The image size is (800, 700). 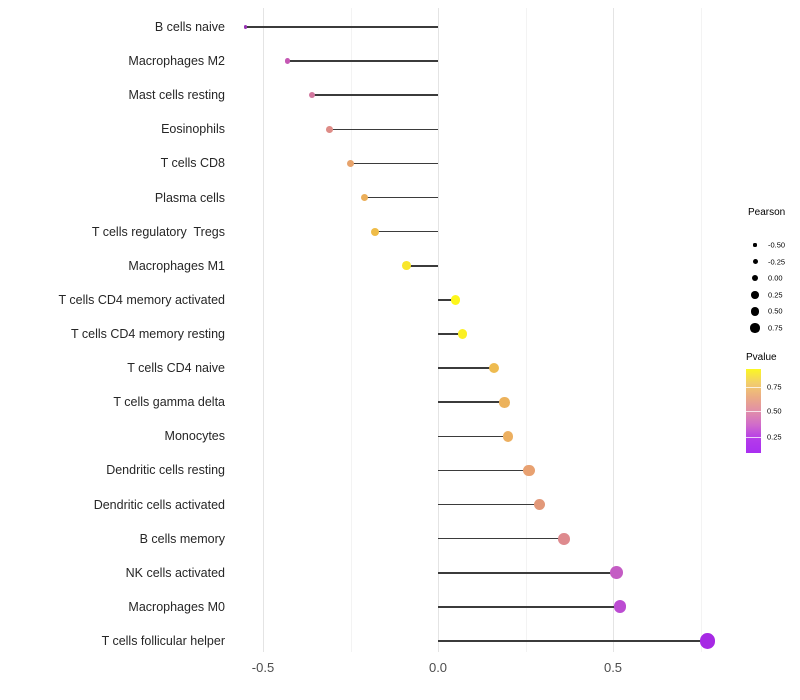 What do you see at coordinates (777, 245) in the screenshot?
I see `pearson-legend-label: -0.50` at bounding box center [777, 245].